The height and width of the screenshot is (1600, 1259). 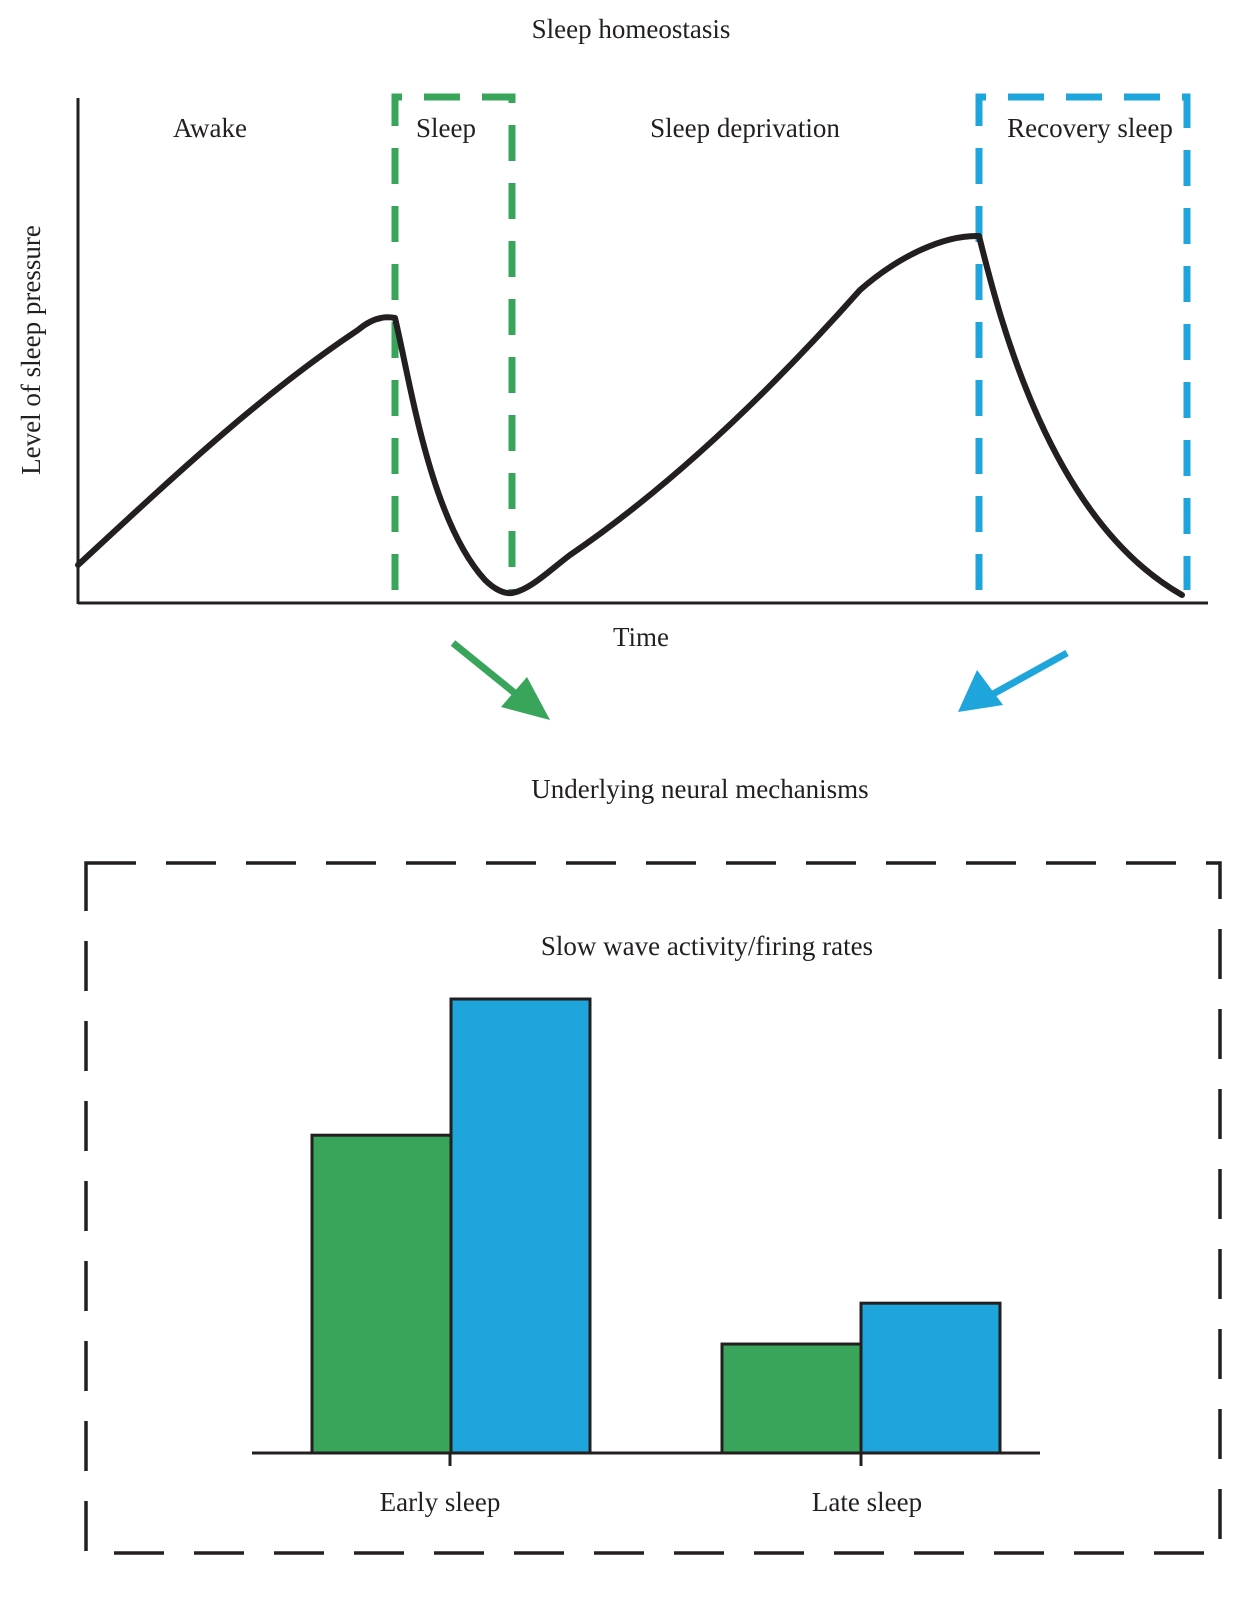 I want to click on sleep-phase-box, so click(x=453, y=341).